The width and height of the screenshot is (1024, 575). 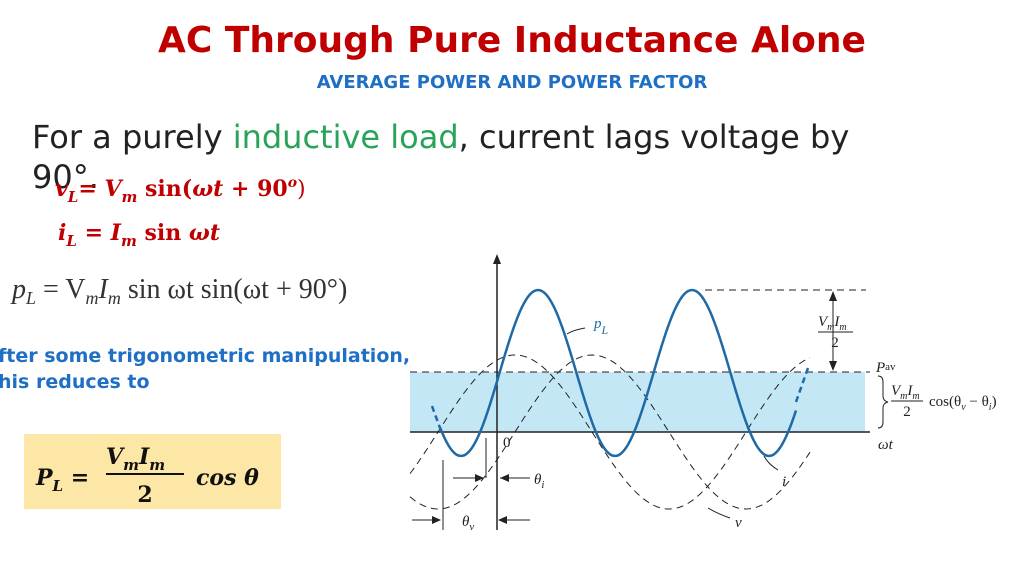 What do you see at coordinates (147, 476) in the screenshot?
I see `result: PL = VmIm 2 cos θ` at bounding box center [147, 476].